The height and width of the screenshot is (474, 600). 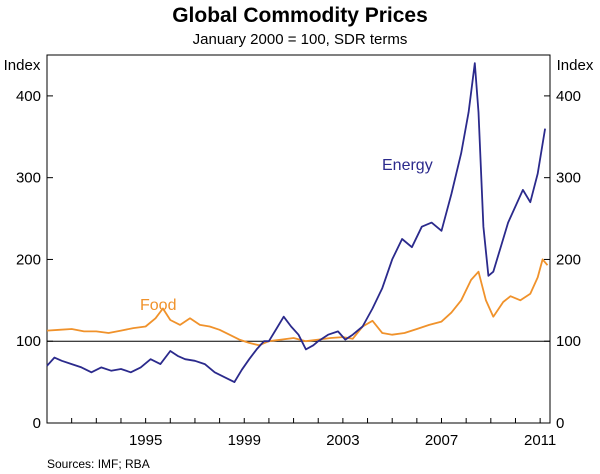 I want to click on left-y-tick-label: 200, so click(x=28, y=259).